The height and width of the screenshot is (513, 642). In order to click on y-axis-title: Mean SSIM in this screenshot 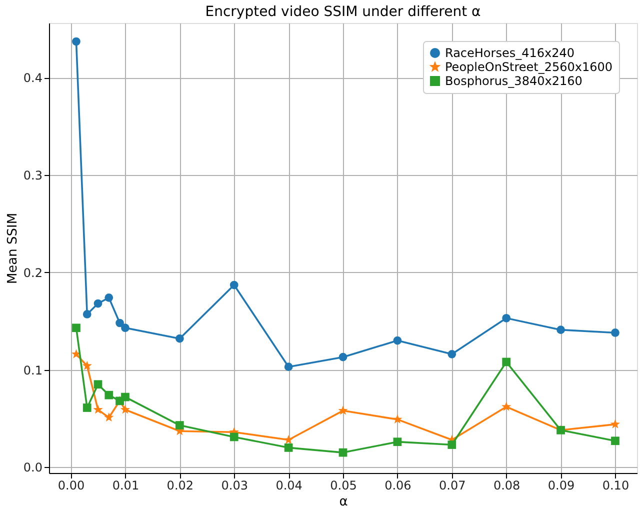, I will do `click(12, 248)`.